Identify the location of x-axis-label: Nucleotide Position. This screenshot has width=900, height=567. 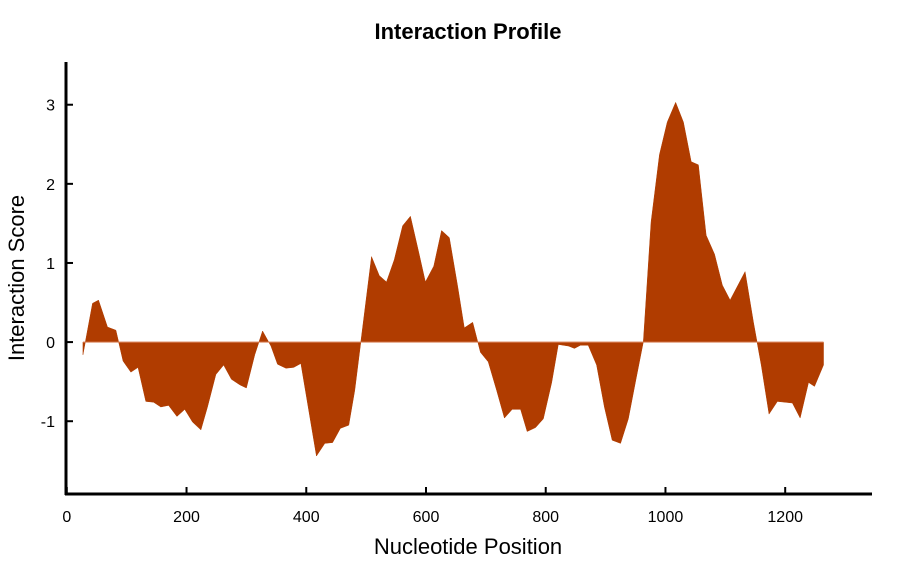
(468, 546).